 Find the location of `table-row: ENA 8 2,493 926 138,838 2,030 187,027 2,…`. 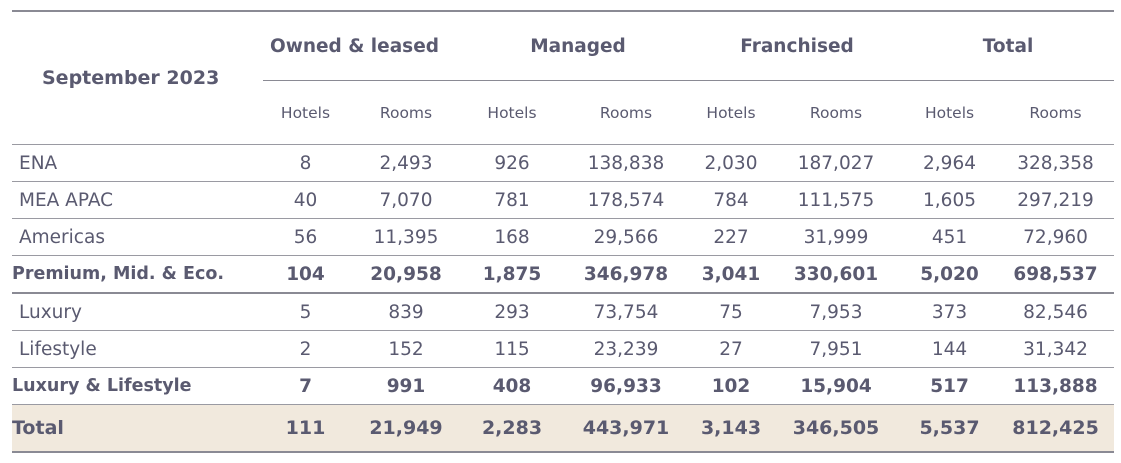

table-row: ENA 8 2,493 926 138,838 2,030 187,027 2,… is located at coordinates (563, 163).